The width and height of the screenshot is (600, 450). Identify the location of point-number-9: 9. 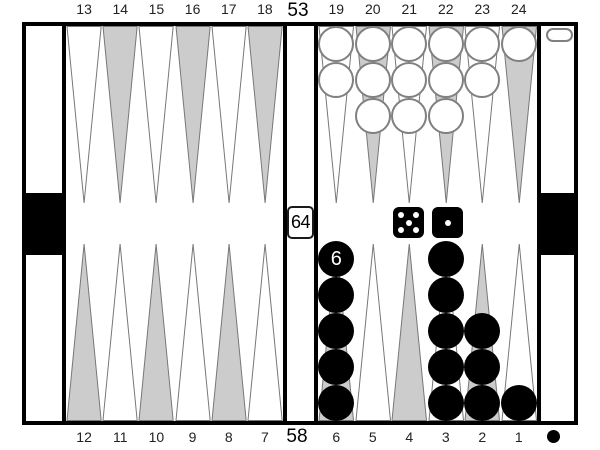
(192, 437).